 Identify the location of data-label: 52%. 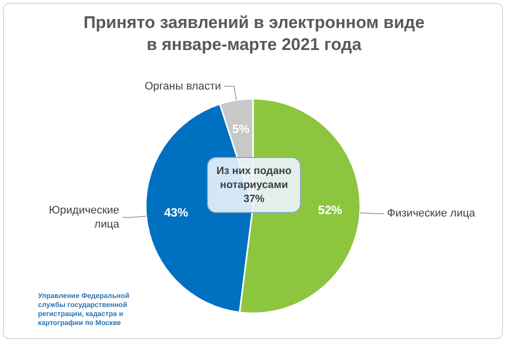
(330, 210).